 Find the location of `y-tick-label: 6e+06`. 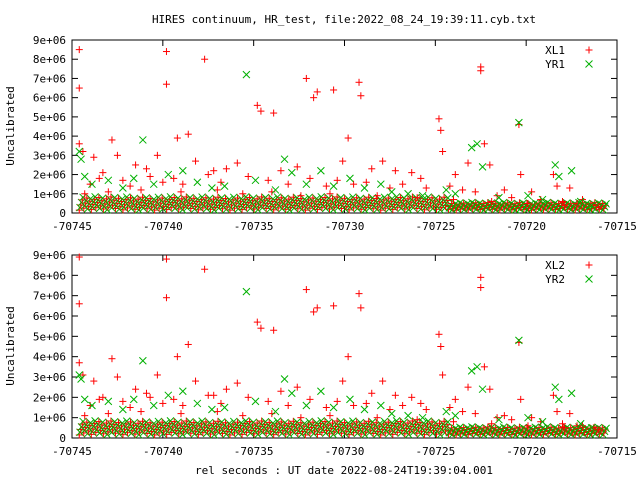

y-tick-label: 6e+06 is located at coordinates (49, 316).